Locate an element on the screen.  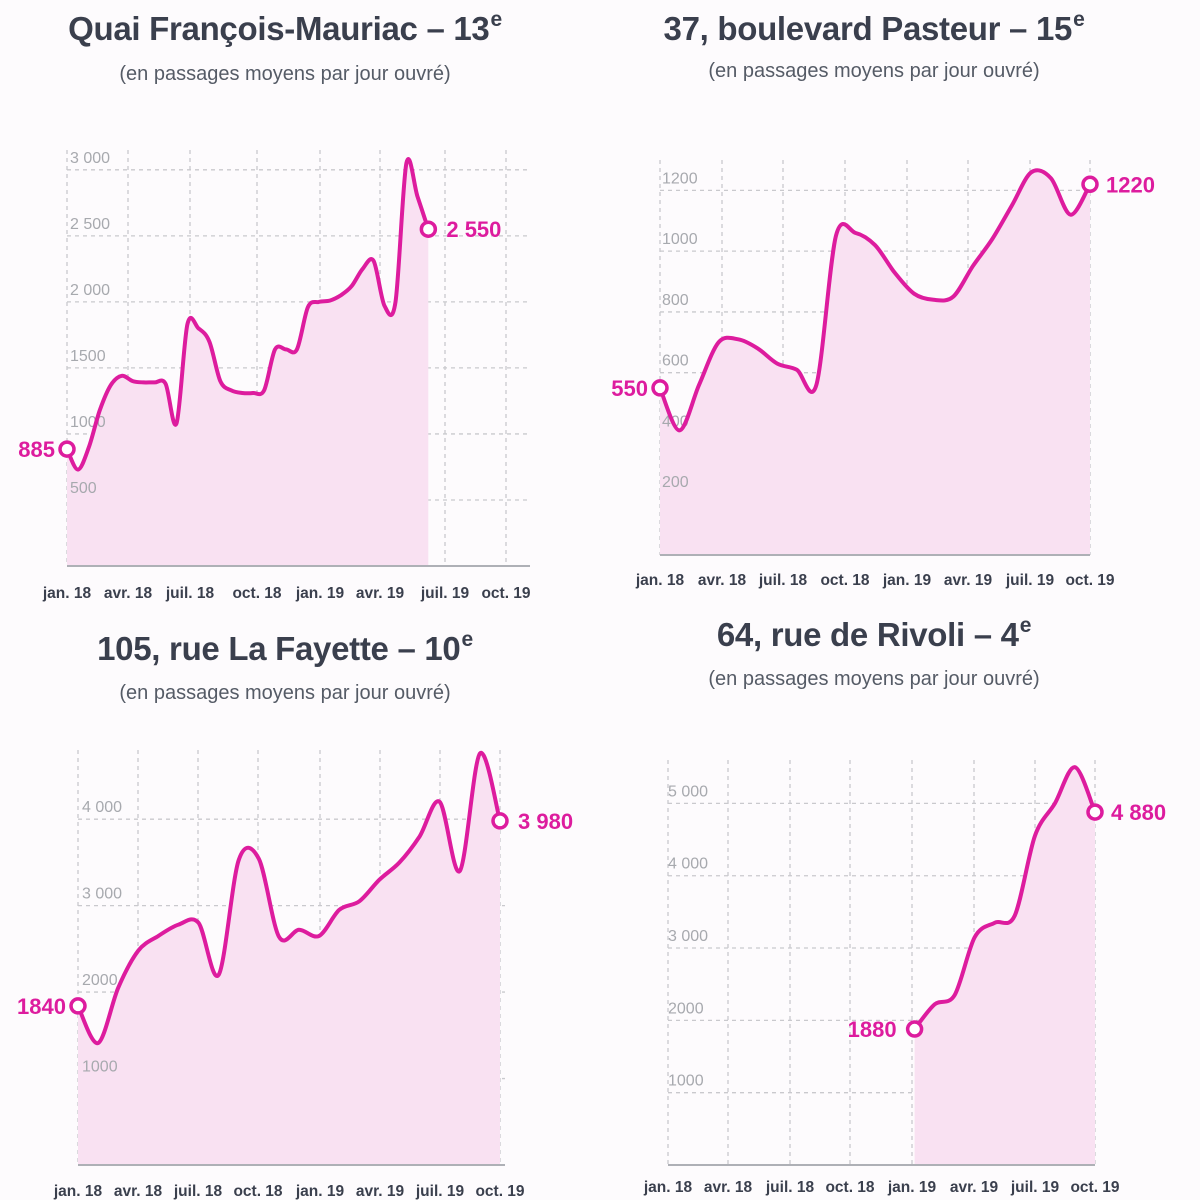
y-tick-label: 800 is located at coordinates (675, 300).